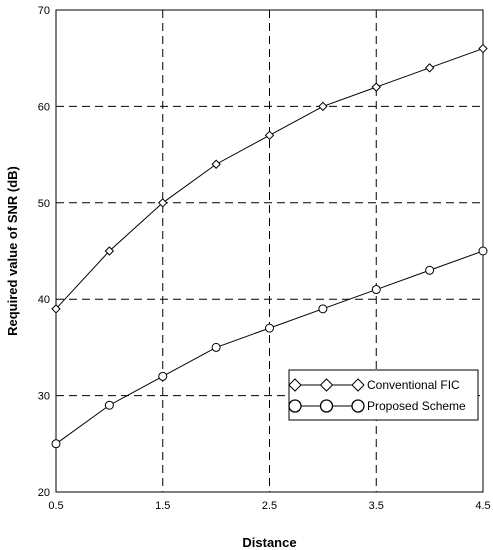 The image size is (493, 550). What do you see at coordinates (269, 542) in the screenshot?
I see `x-axis-label: Distance` at bounding box center [269, 542].